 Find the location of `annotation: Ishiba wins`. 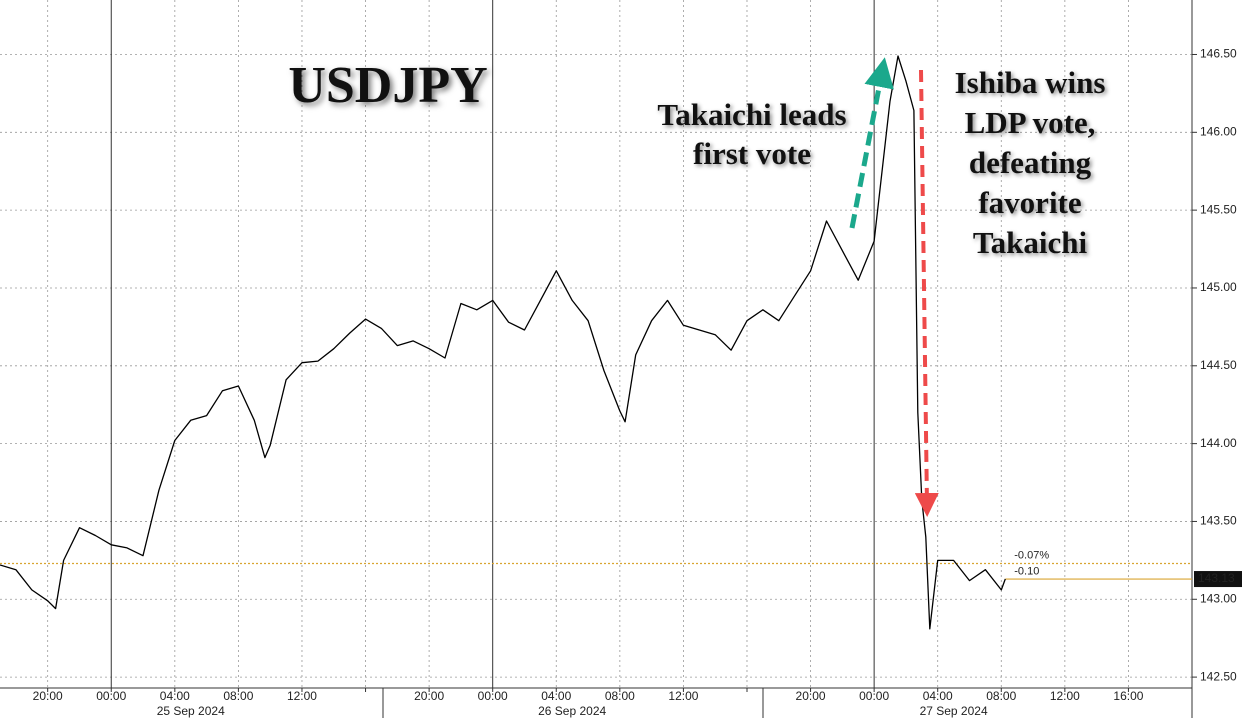

annotation: Ishiba wins is located at coordinates (1030, 82).